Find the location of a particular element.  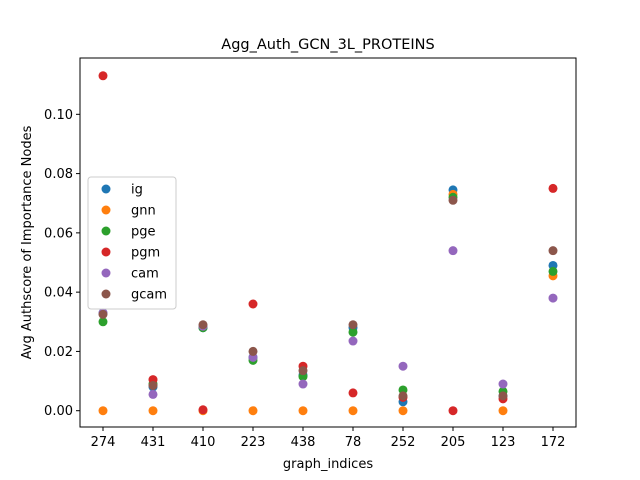

legend-marker-cam is located at coordinates (106, 273).